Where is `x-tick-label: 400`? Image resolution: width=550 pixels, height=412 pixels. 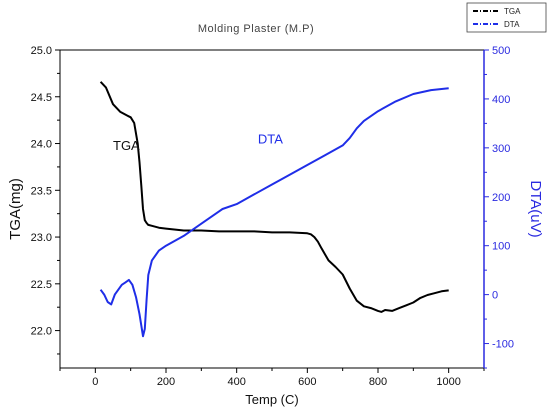
x-tick-label: 400 is located at coordinates (236, 382).